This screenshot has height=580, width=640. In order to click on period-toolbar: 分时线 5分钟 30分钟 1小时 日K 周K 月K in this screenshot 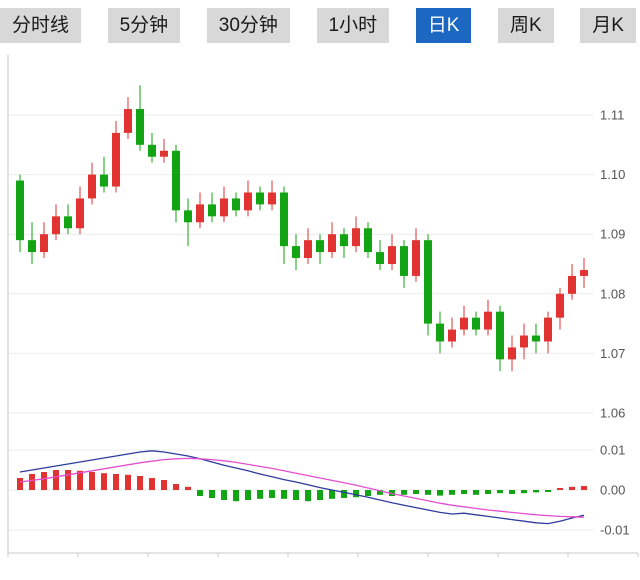, I will do `click(320, 24)`.